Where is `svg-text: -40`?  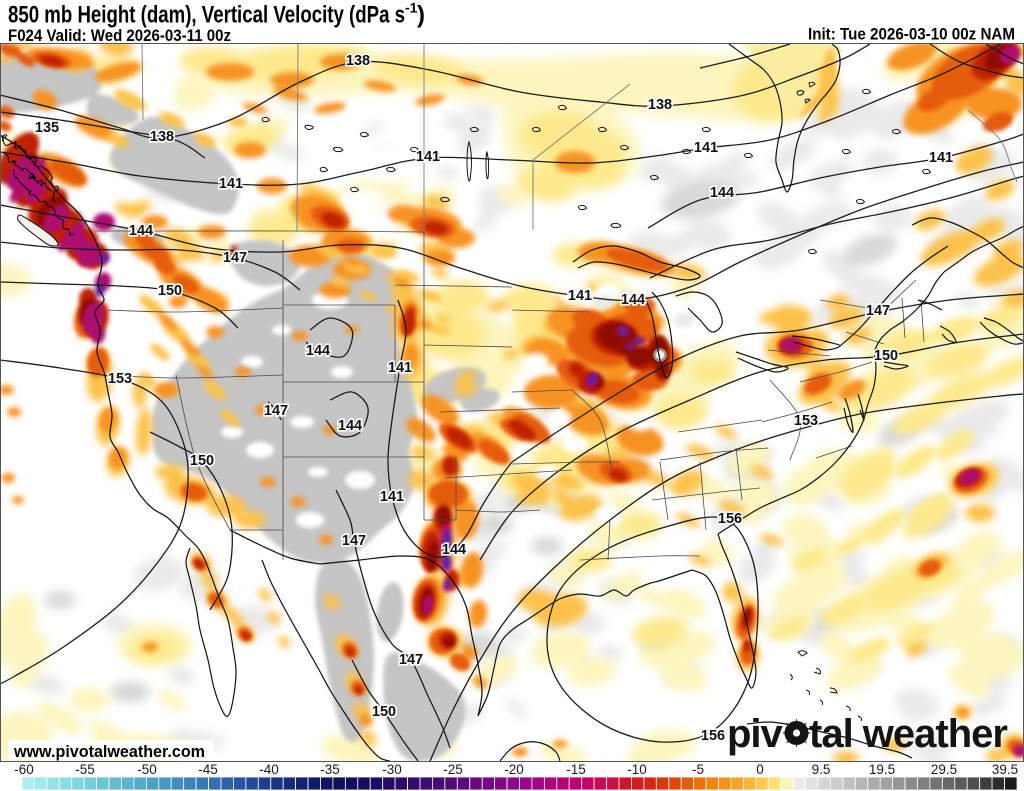 svg-text: -40 is located at coordinates (269, 769).